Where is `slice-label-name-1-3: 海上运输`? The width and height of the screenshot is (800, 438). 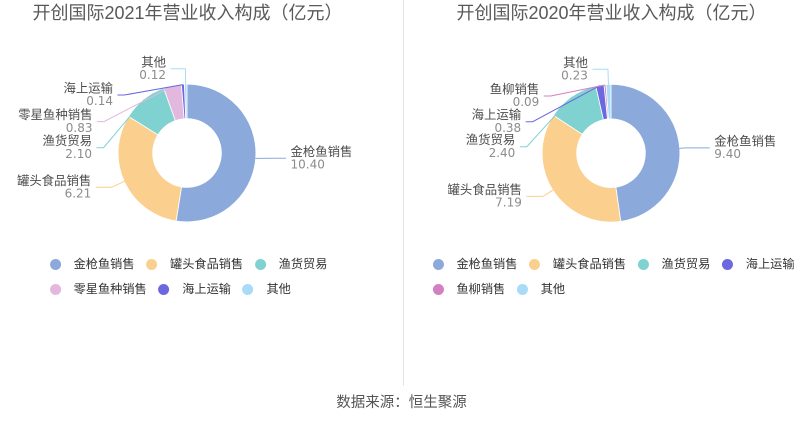
slice-label-name-1-3: 海上运输 is located at coordinates (497, 114).